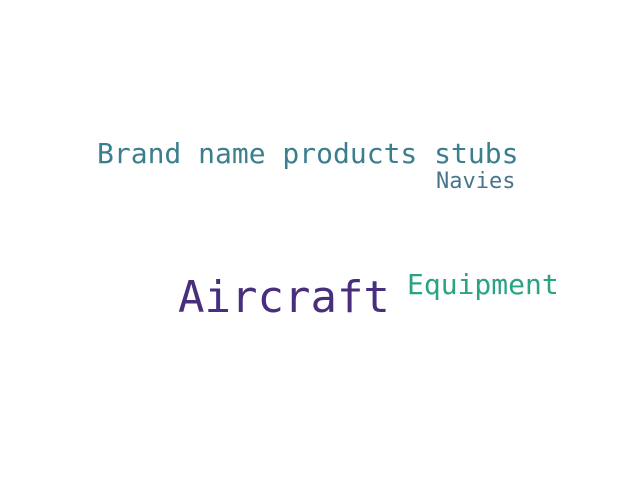 The height and width of the screenshot is (480, 640). I want to click on word-brand-name-products-stubs: Brand name products stubs, so click(308, 153).